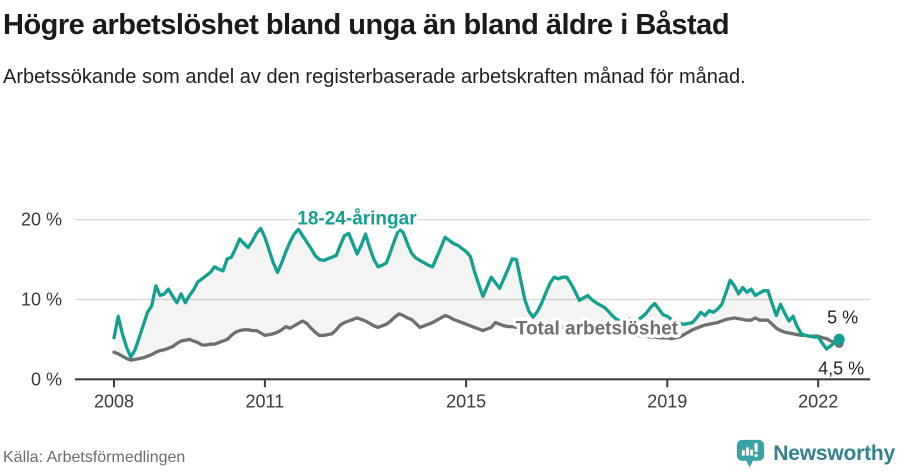  I want to click on end-dot-18-24-ringar, so click(839, 339).